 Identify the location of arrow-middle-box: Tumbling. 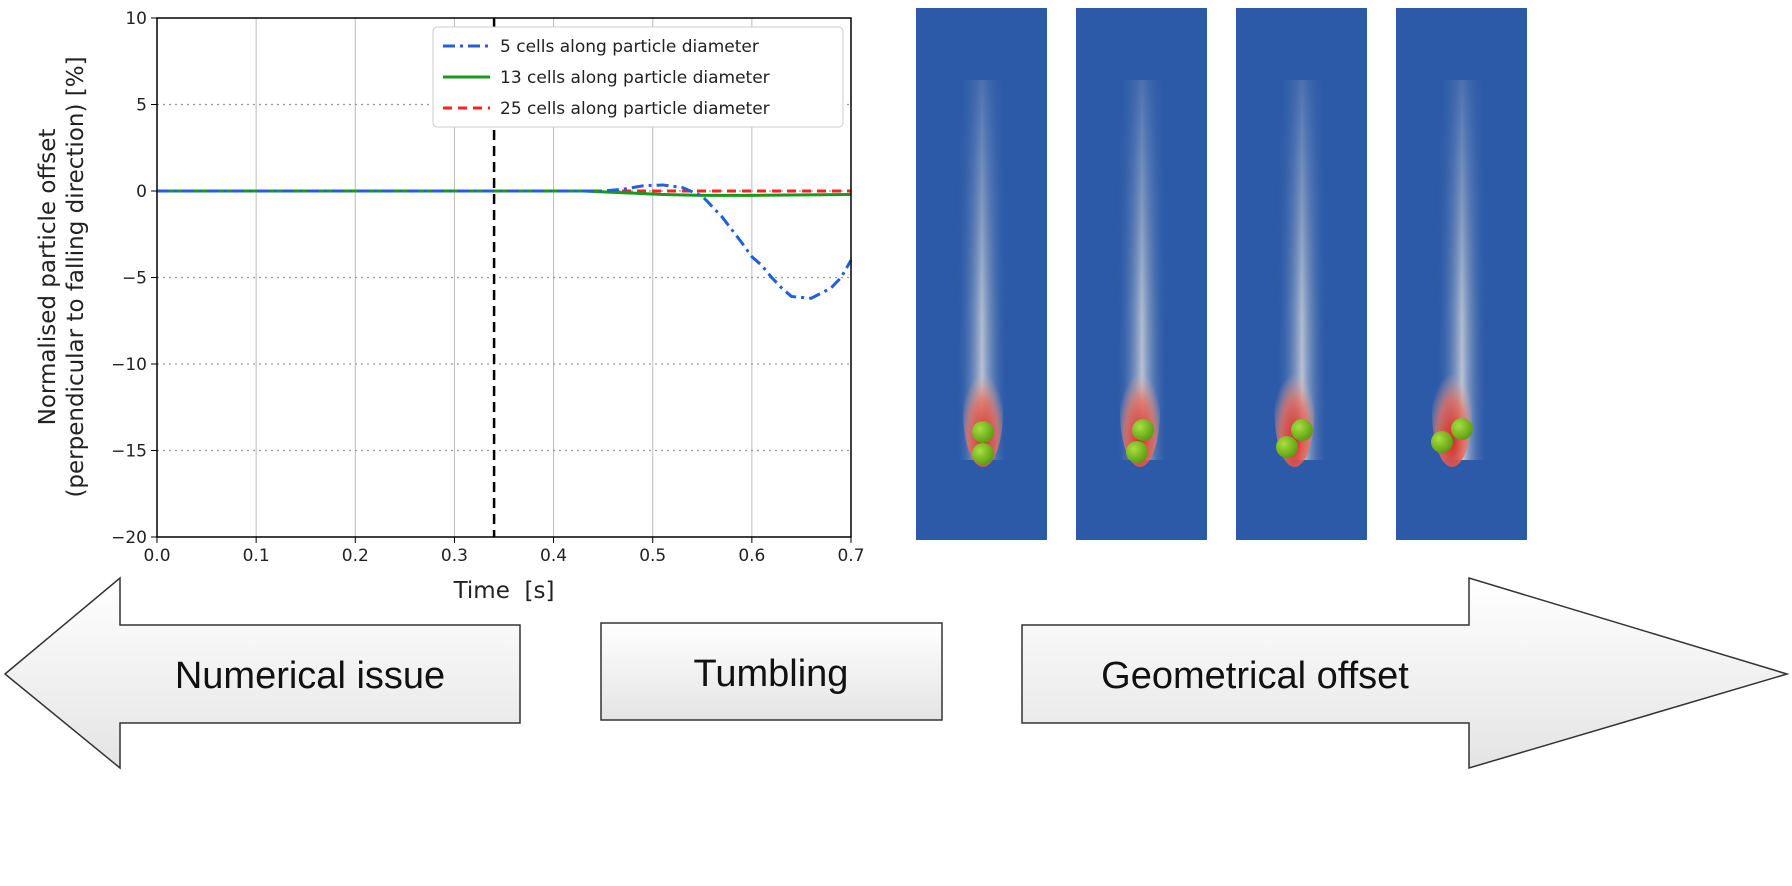
(771, 671).